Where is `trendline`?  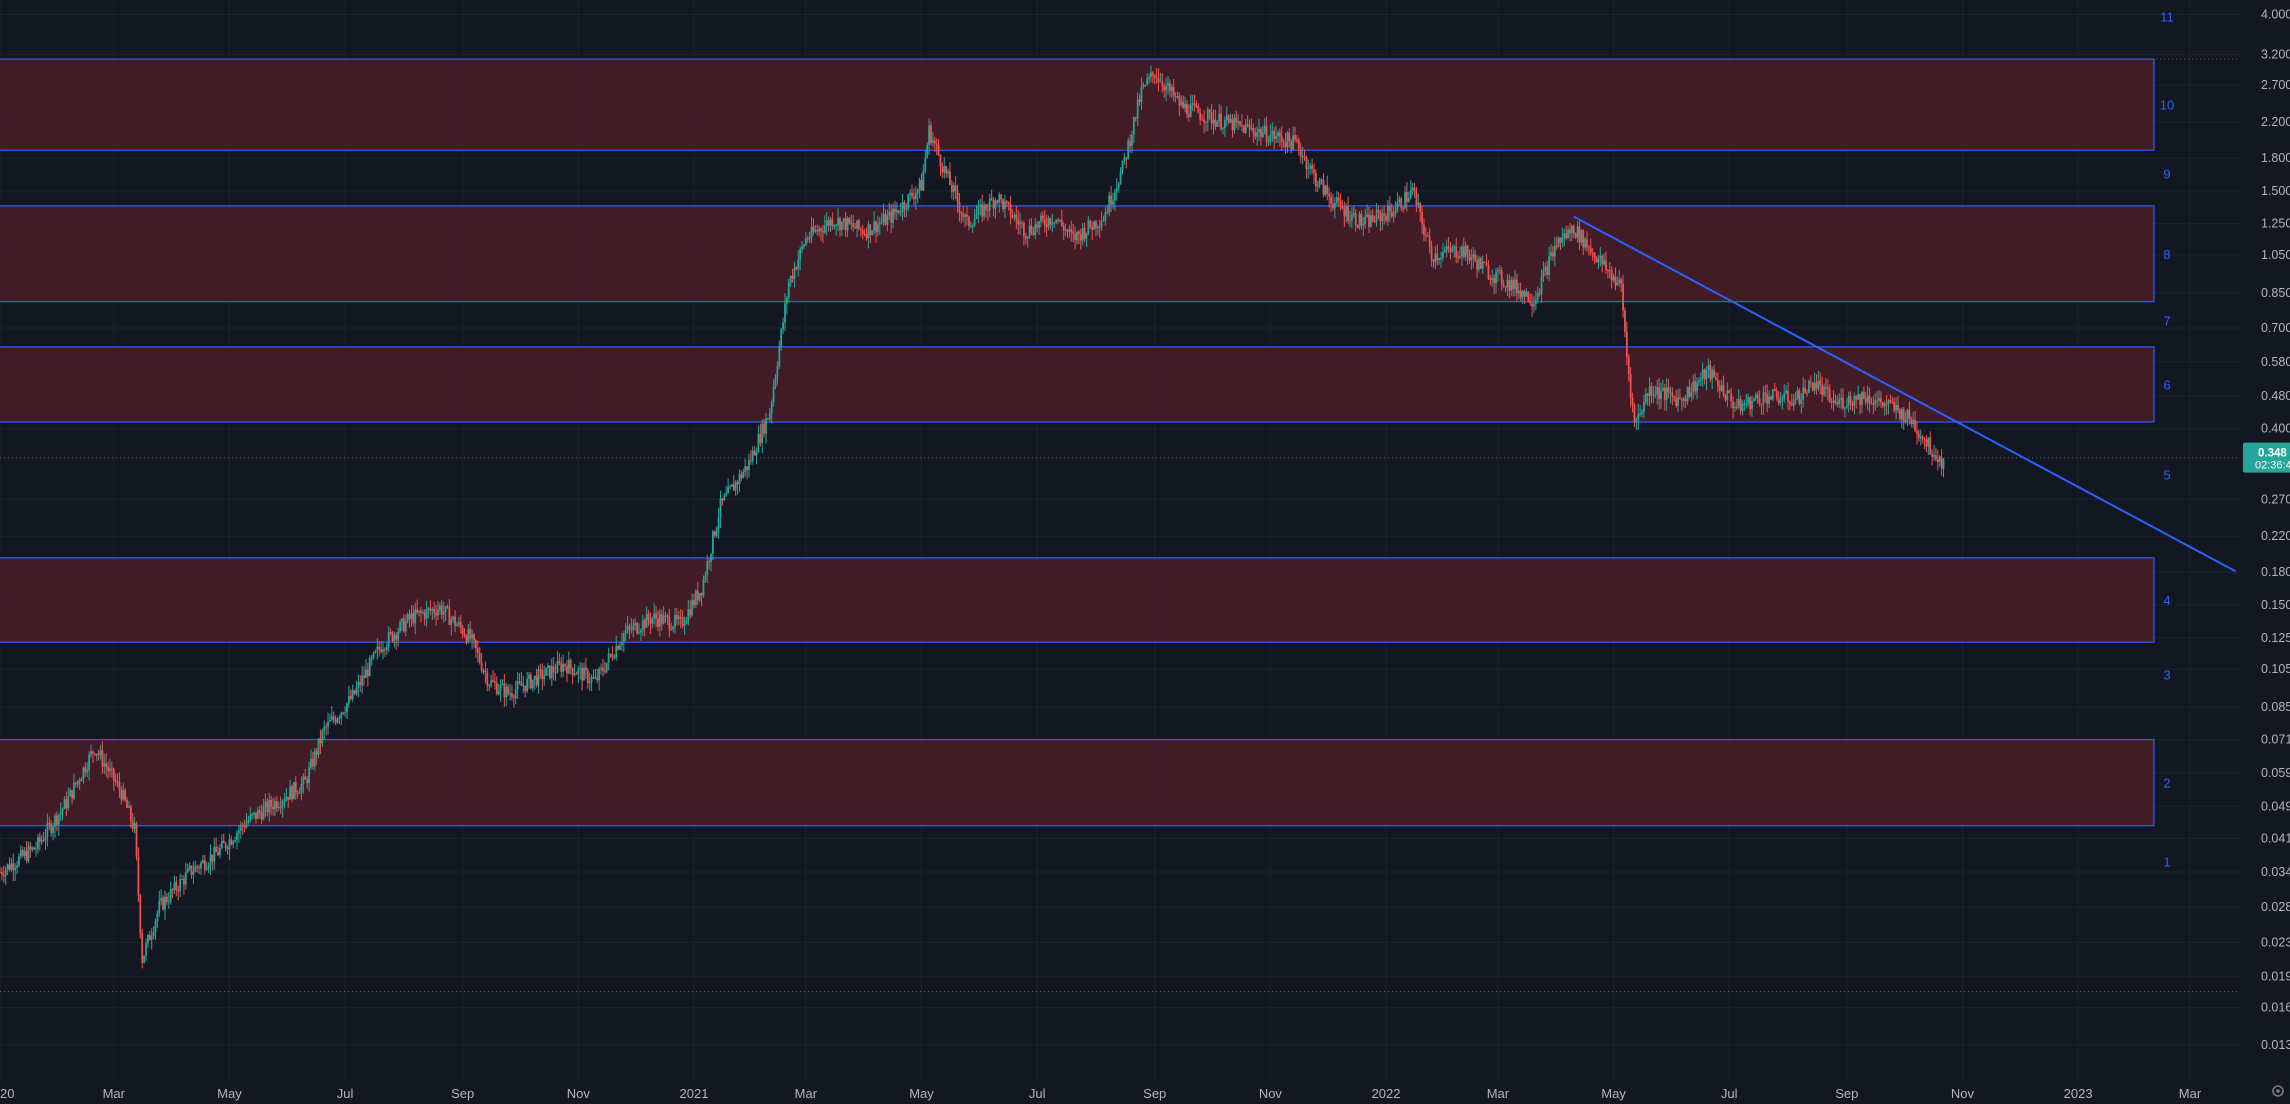 trendline is located at coordinates (1904, 394).